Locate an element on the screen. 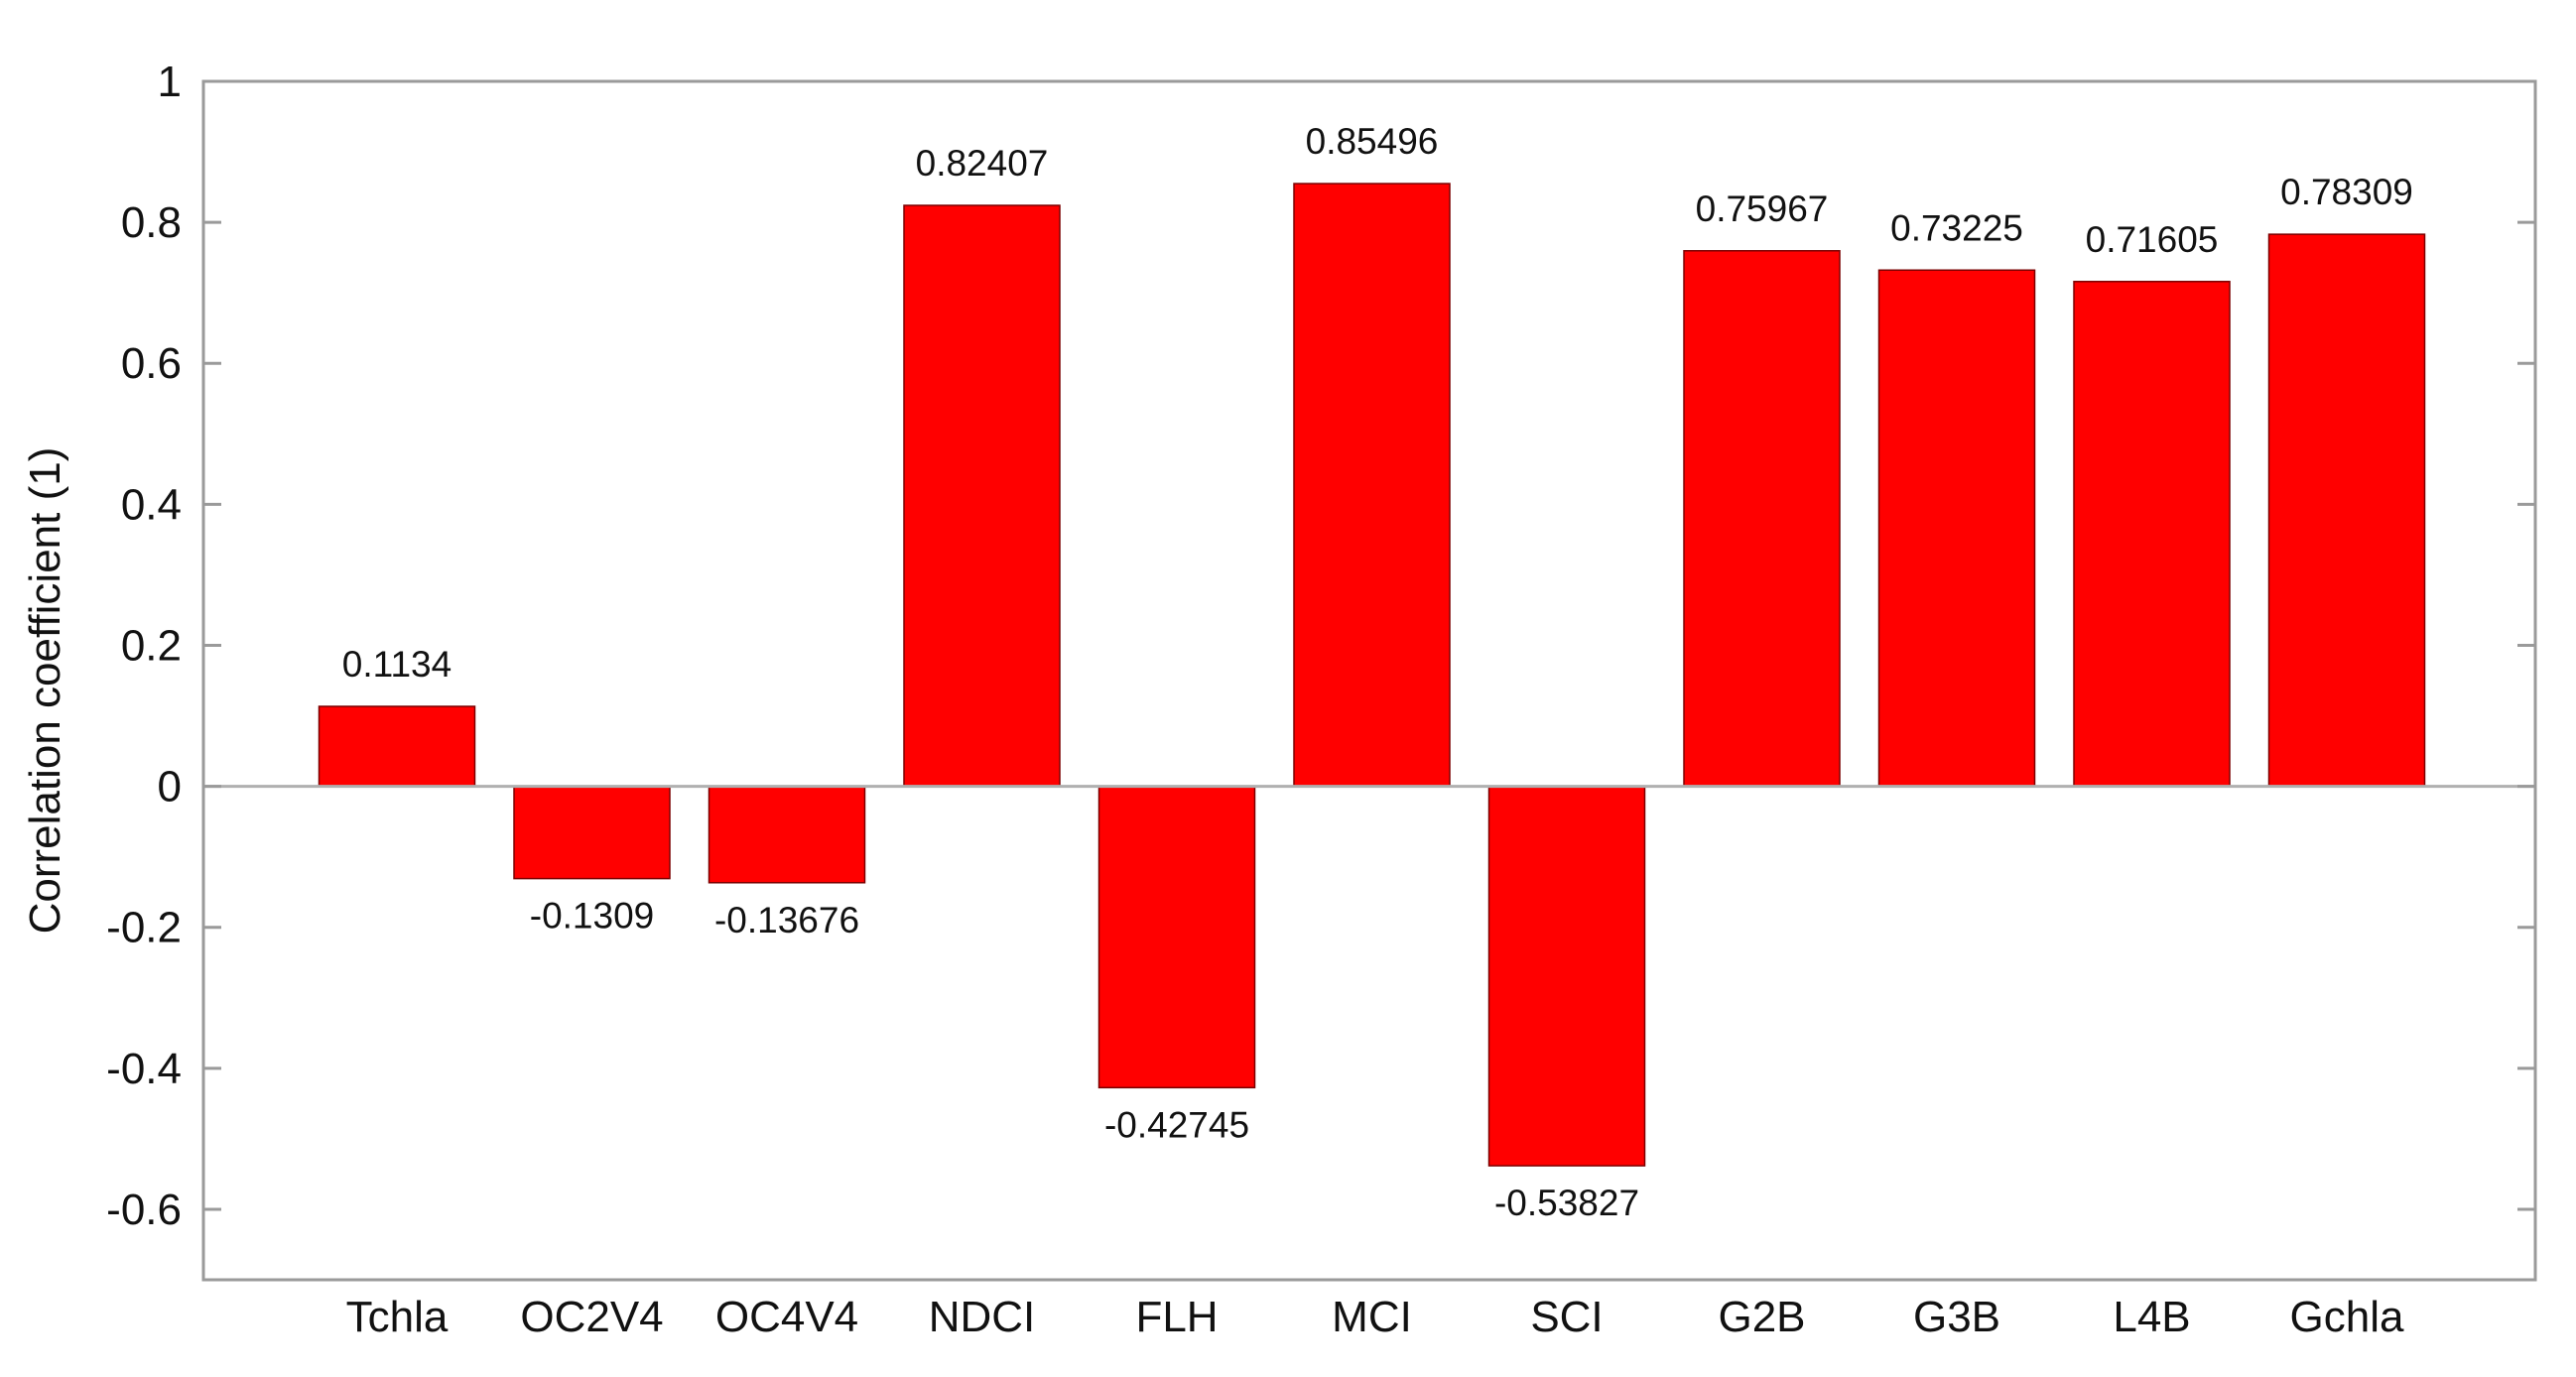 Image resolution: width=2576 pixels, height=1377 pixels. y-tick-label: -0.2 is located at coordinates (144, 928).